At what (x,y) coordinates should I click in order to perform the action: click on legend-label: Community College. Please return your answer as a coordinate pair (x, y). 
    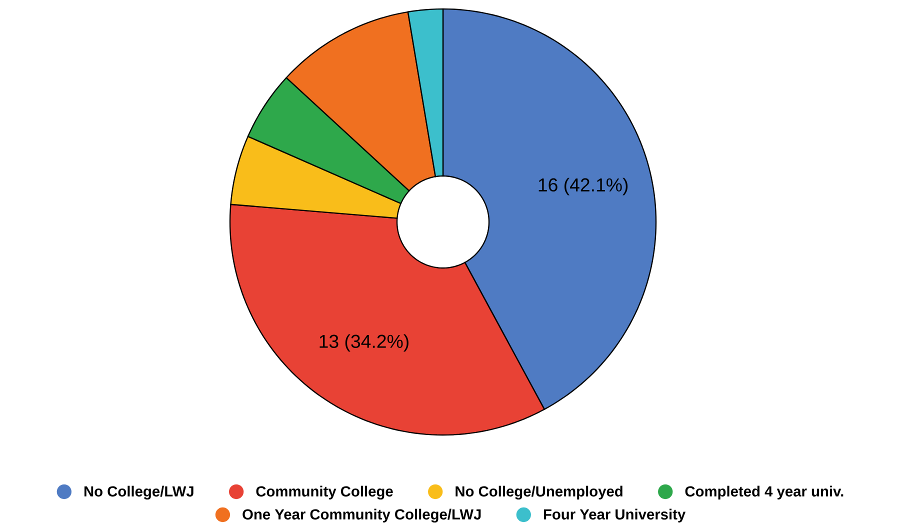
    Looking at the image, I should click on (324, 493).